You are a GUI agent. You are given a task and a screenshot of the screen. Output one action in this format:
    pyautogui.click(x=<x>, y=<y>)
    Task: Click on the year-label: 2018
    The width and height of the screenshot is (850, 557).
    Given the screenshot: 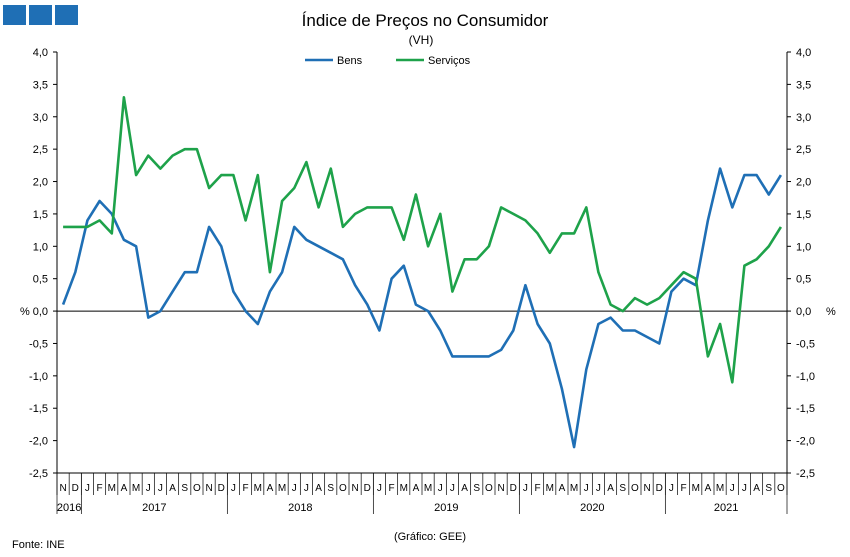 What is the action you would take?
    pyautogui.click(x=300, y=508)
    